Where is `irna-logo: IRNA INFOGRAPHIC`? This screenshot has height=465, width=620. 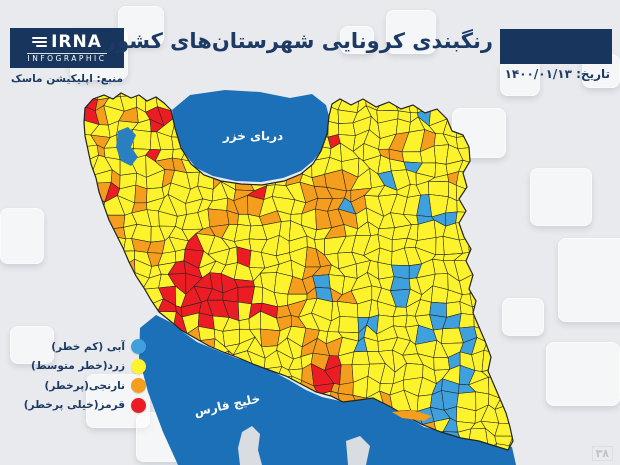
irna-logo: IRNA INFOGRAPHIC is located at coordinates (67, 48).